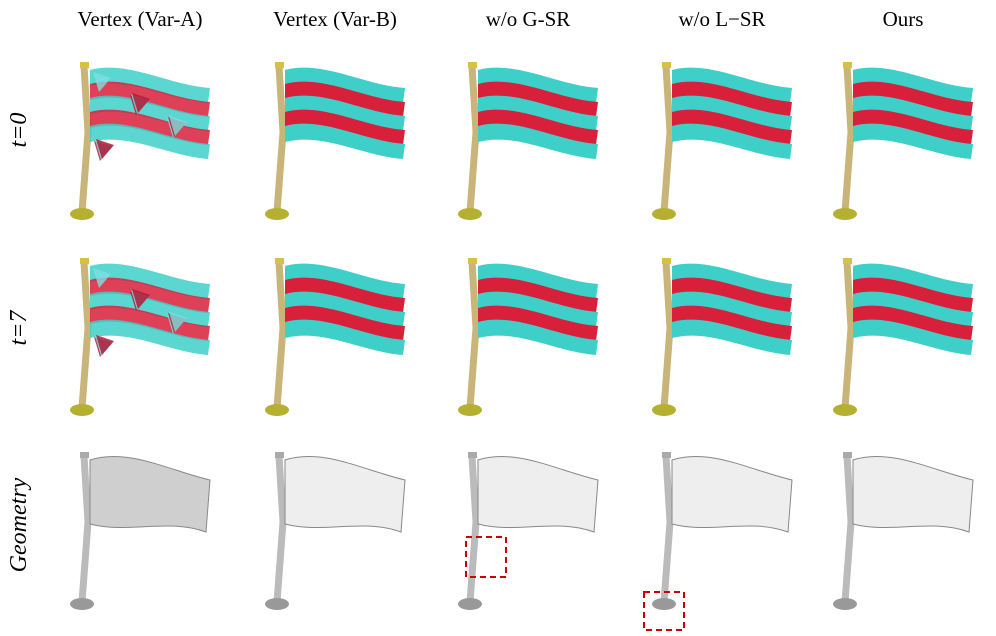  Describe the element at coordinates (528, 19) in the screenshot. I see `column-header: w/o G-SR` at that location.